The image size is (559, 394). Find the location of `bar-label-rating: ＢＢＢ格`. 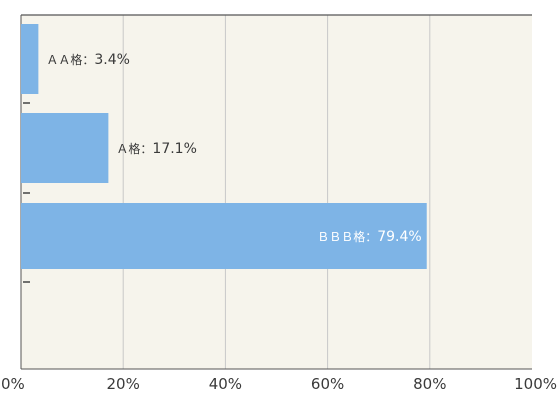

bar-label-rating: ＢＢＢ格 is located at coordinates (341, 236).